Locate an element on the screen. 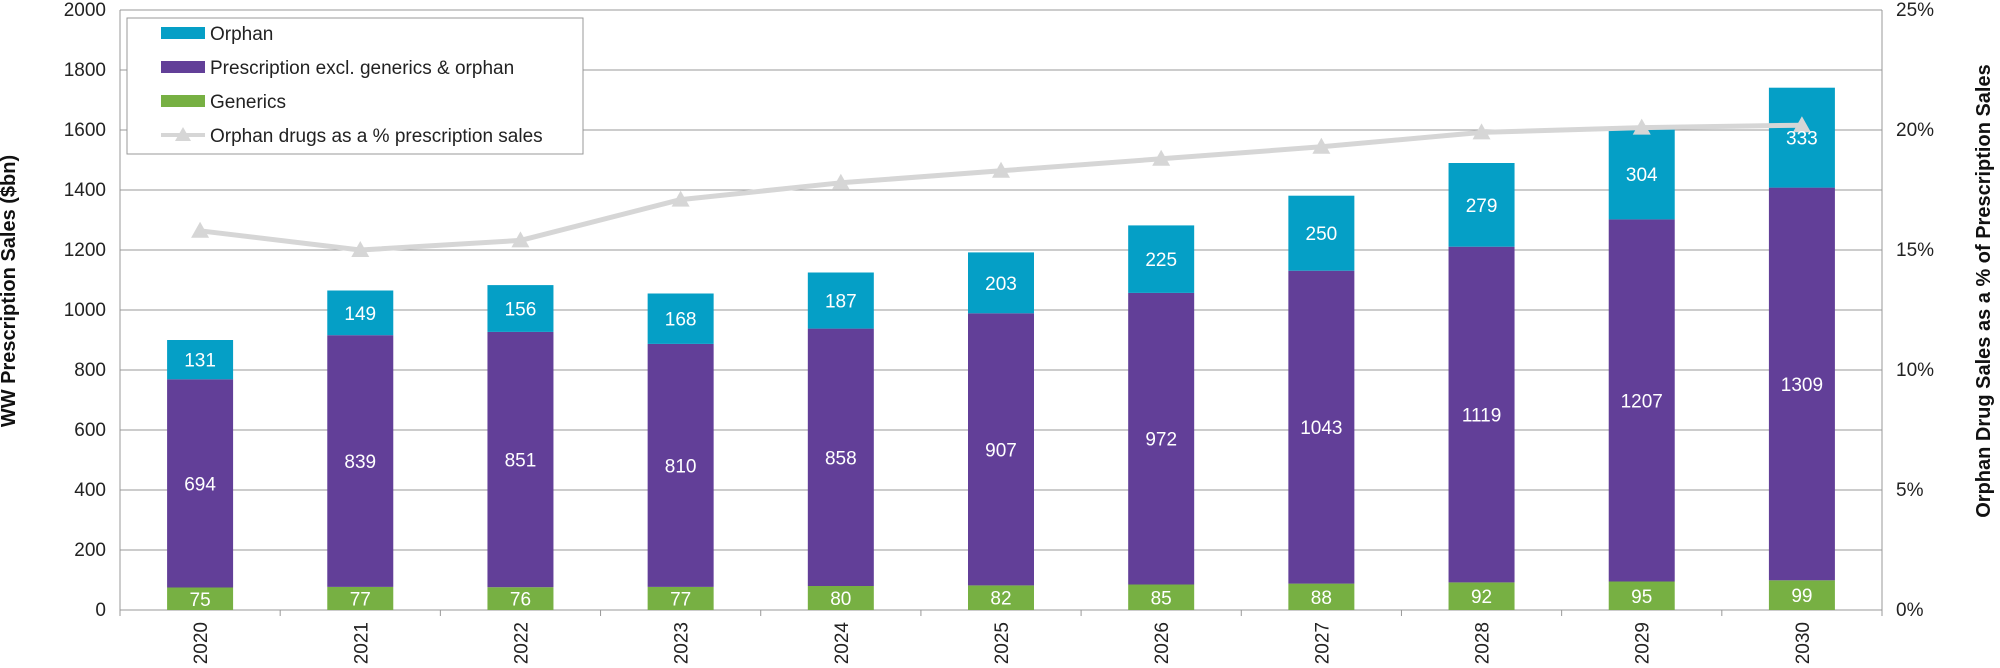 The width and height of the screenshot is (2000, 668). bar-value-label: 82 is located at coordinates (1000, 599).